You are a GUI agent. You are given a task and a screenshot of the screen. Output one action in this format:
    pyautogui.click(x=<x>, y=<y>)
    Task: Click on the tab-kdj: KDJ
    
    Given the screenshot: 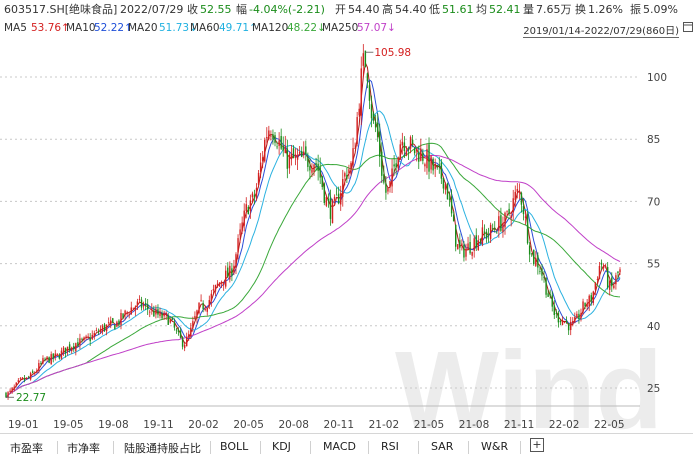 What is the action you would take?
    pyautogui.click(x=281, y=446)
    